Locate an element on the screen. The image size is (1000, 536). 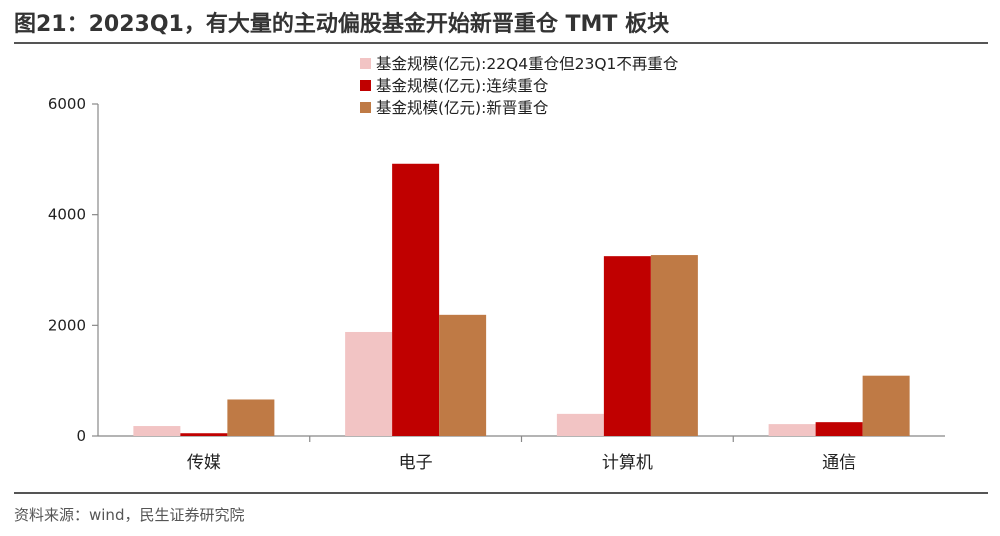
y-tick-label: 4000 is located at coordinates (67, 215).